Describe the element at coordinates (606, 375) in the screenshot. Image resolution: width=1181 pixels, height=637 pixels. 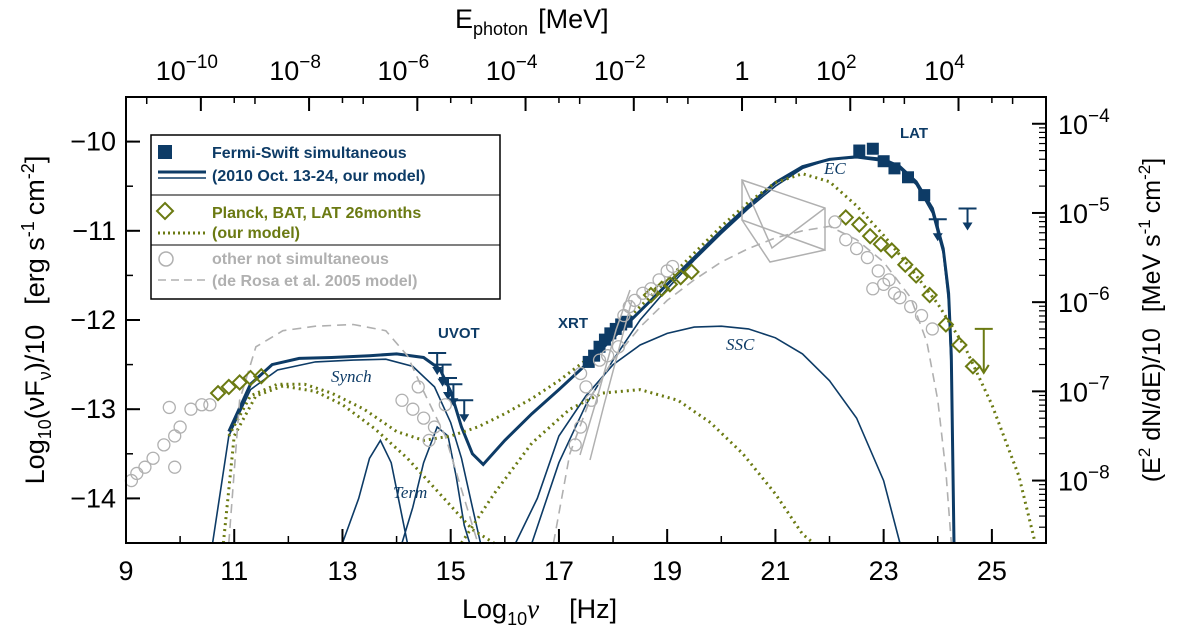
I see `gray-bowtie-xray` at that location.